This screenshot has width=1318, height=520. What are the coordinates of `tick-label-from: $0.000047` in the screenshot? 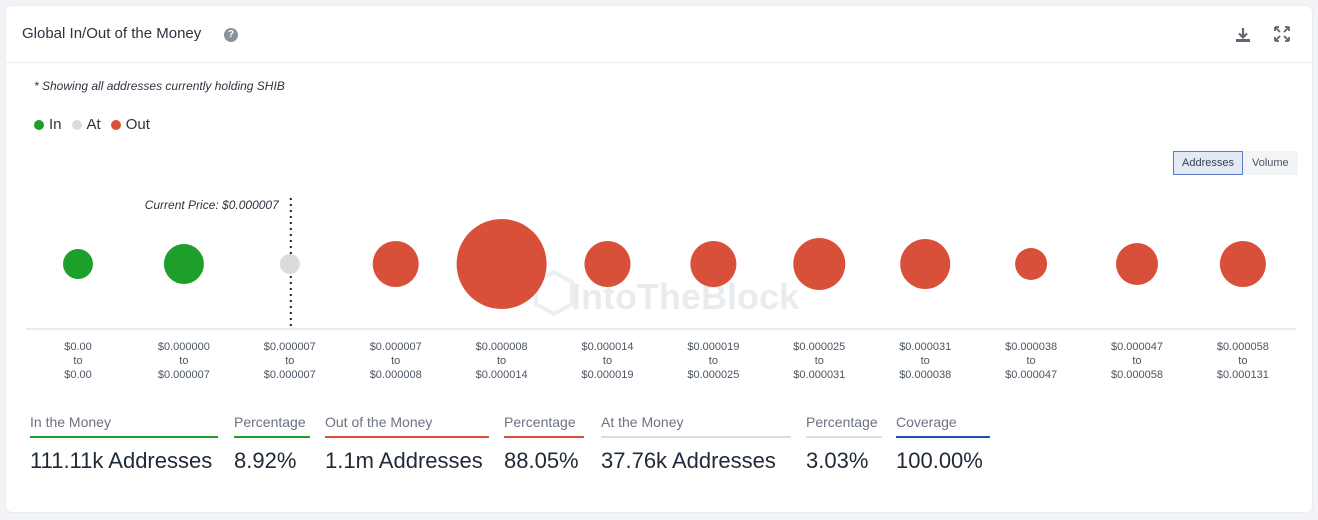 It's located at (1137, 347).